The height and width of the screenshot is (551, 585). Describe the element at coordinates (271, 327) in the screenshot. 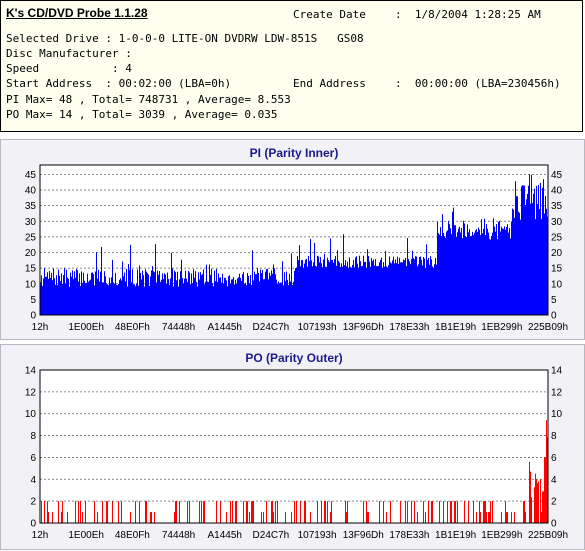

I see `x-tick-0-5: D24C7h` at that location.